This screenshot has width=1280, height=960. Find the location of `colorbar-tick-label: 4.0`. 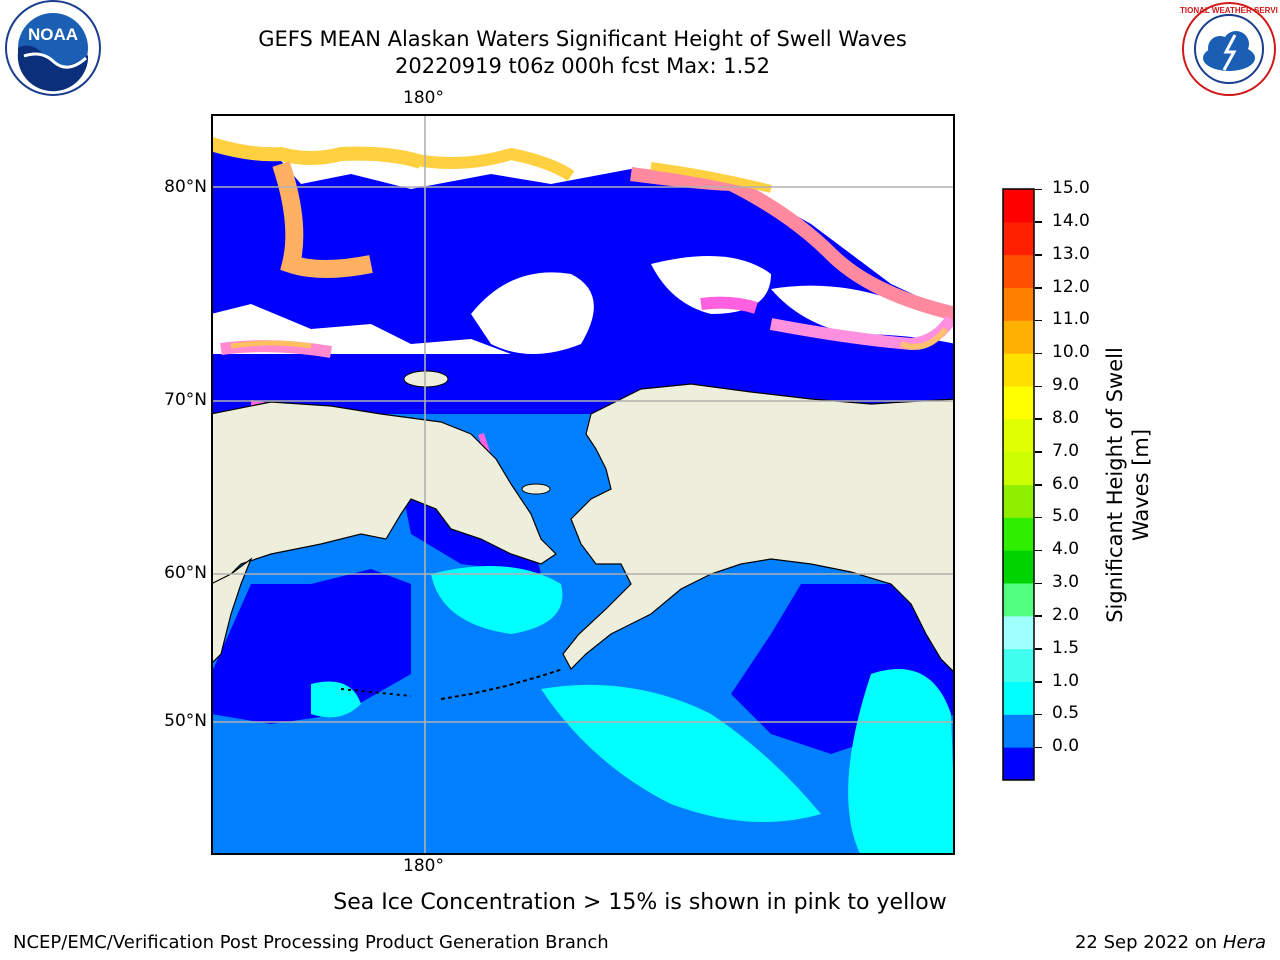

colorbar-tick-label: 4.0 is located at coordinates (1066, 549).